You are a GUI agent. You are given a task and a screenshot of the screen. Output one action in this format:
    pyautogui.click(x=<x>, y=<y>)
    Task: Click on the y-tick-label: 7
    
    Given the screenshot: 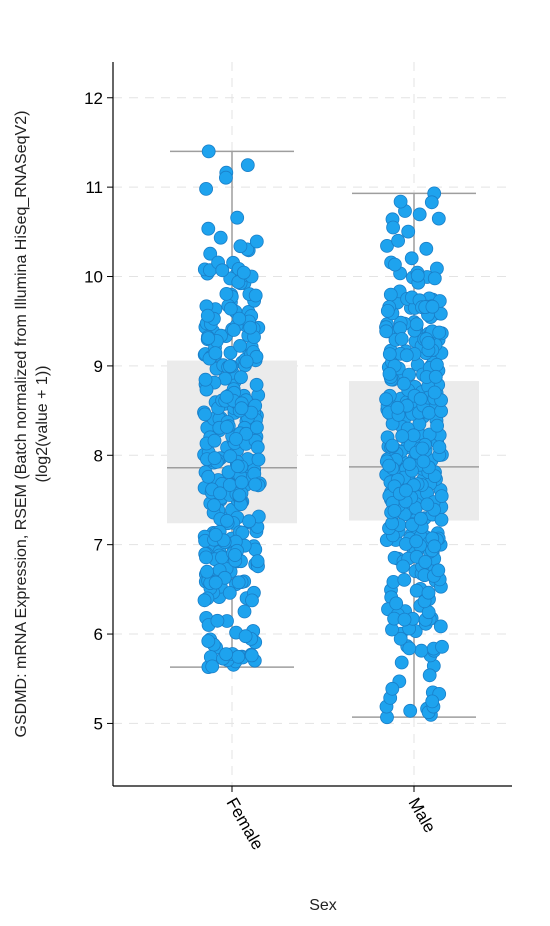 What is the action you would take?
    pyautogui.click(x=98, y=545)
    